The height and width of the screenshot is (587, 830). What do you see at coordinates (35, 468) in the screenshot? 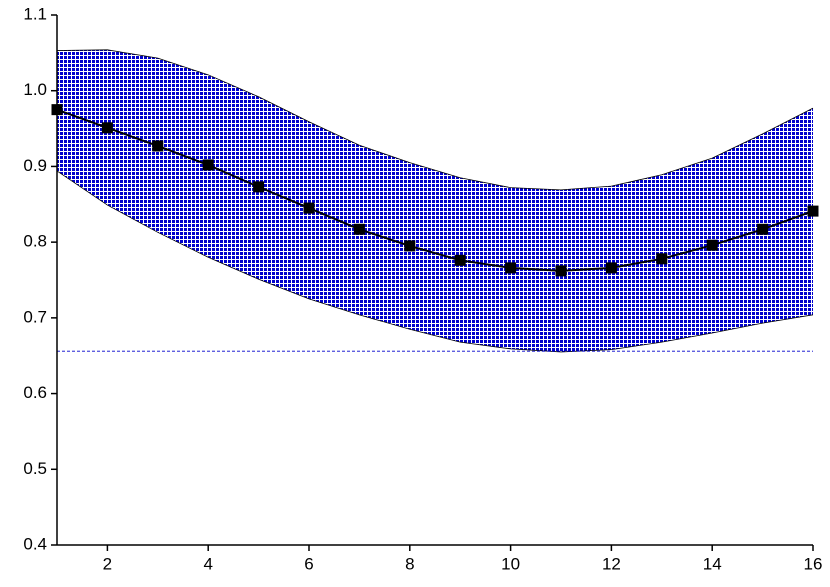
I see `y-tick-label: 0.5` at bounding box center [35, 468].